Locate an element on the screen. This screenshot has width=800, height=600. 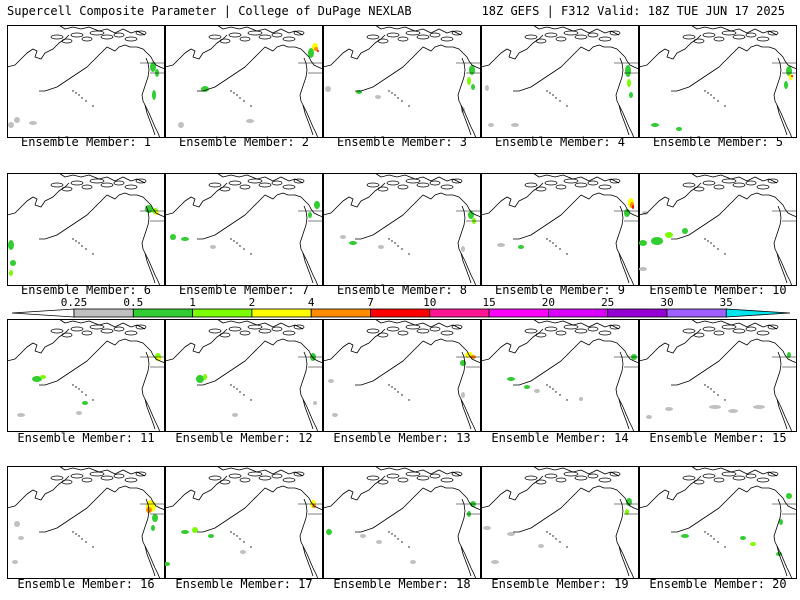
ensemble-member-label: Ensemble Member: 1 is located at coordinates (86, 142).